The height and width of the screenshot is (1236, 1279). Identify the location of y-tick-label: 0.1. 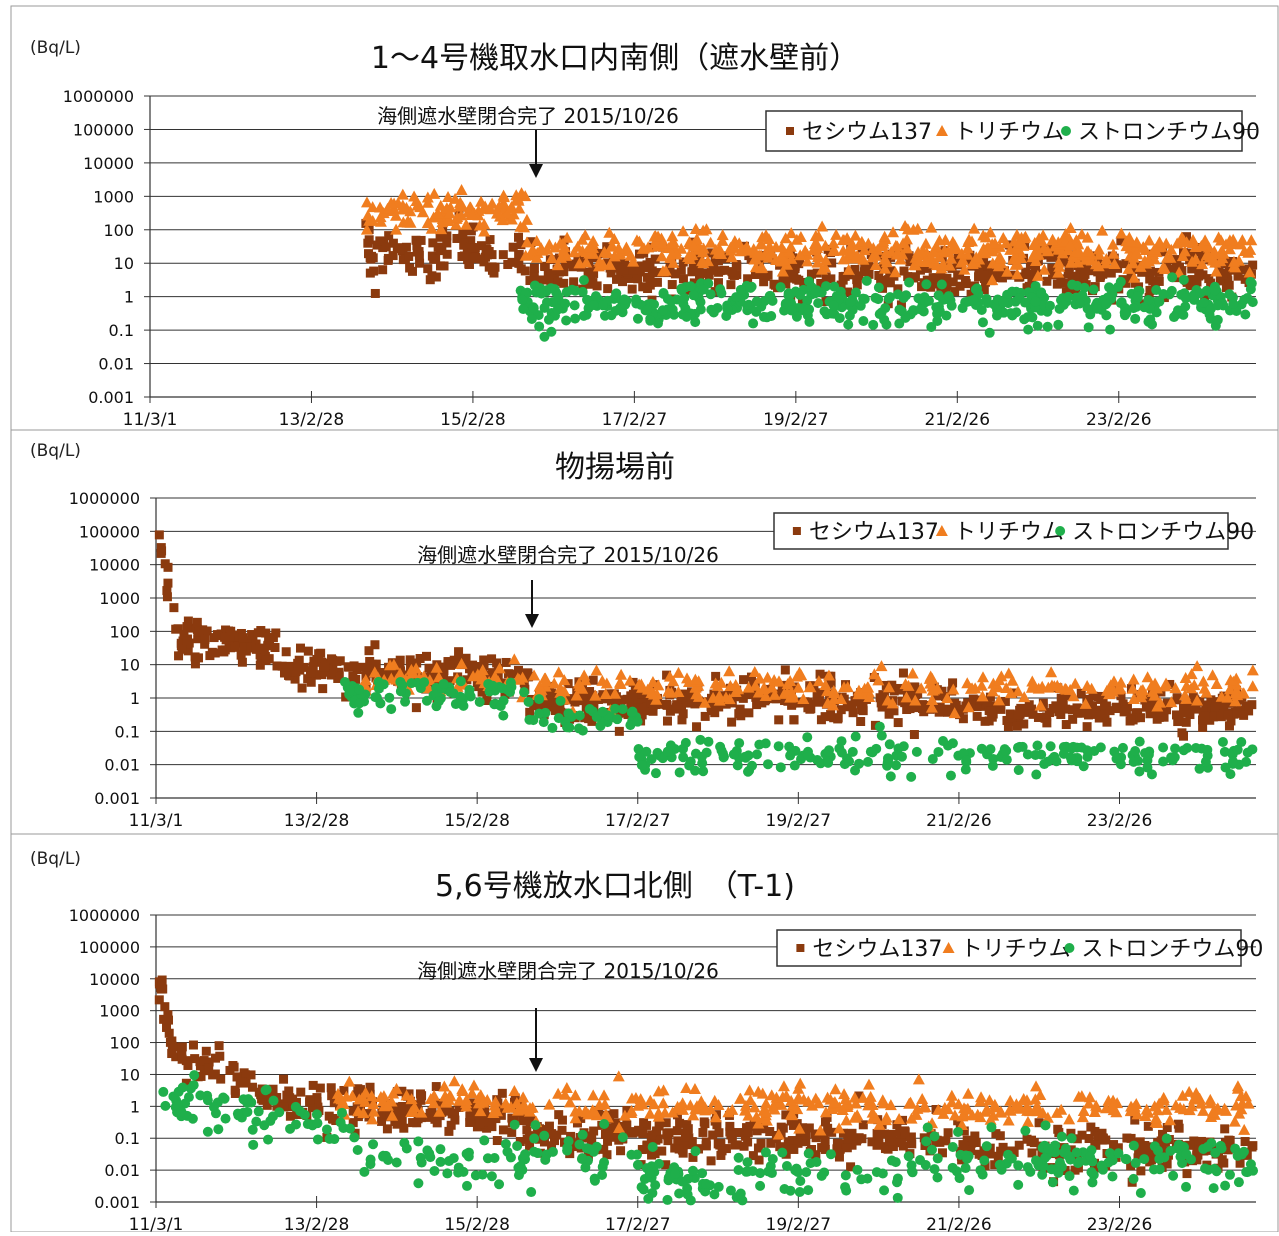
(127, 1138).